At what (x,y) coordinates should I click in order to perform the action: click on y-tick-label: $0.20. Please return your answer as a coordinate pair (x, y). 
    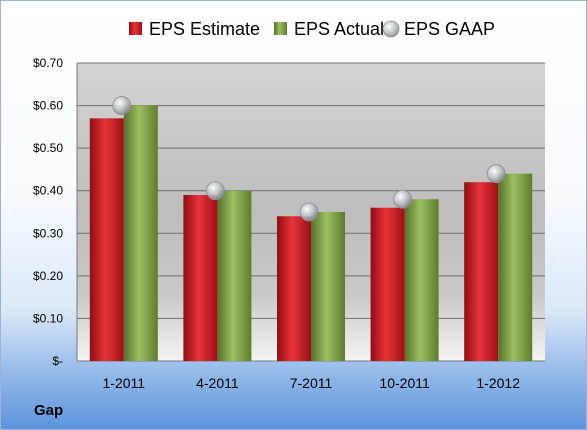
    Looking at the image, I should click on (48, 276).